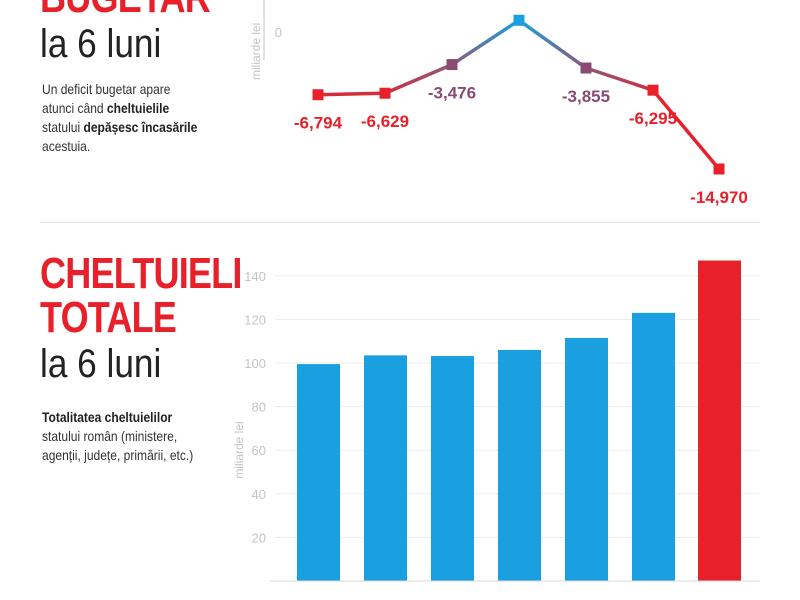 This screenshot has height=600, width=800. Describe the element at coordinates (259, 407) in the screenshot. I see `bar-ytick-label: 80` at that location.